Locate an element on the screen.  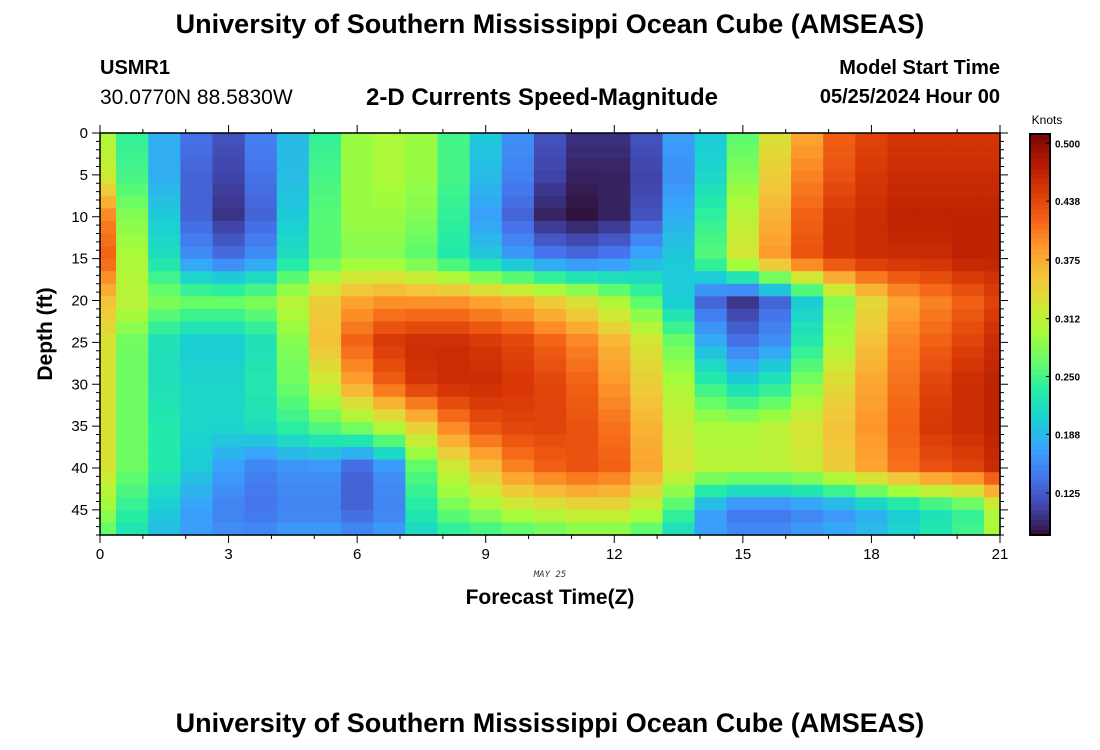
x-tick-label: 9 is located at coordinates (486, 554).